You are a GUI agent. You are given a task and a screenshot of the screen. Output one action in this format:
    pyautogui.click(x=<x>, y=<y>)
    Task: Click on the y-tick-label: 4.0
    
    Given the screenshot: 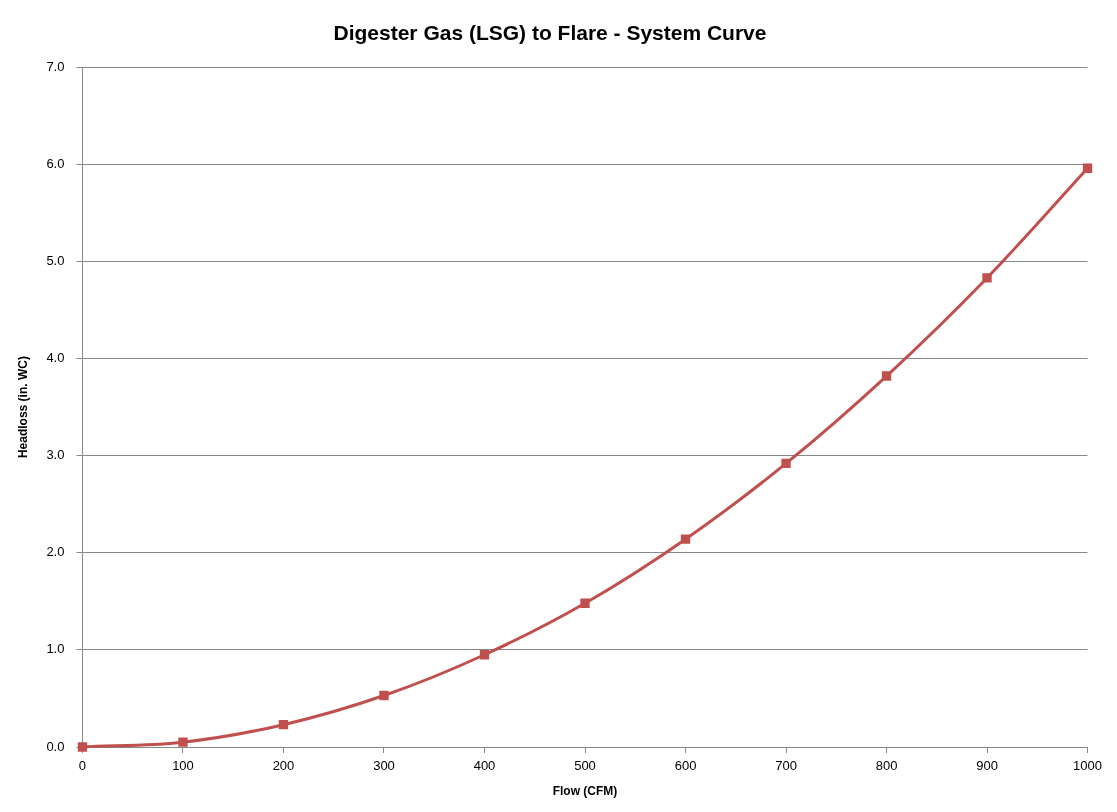 What is the action you would take?
    pyautogui.click(x=55, y=358)
    